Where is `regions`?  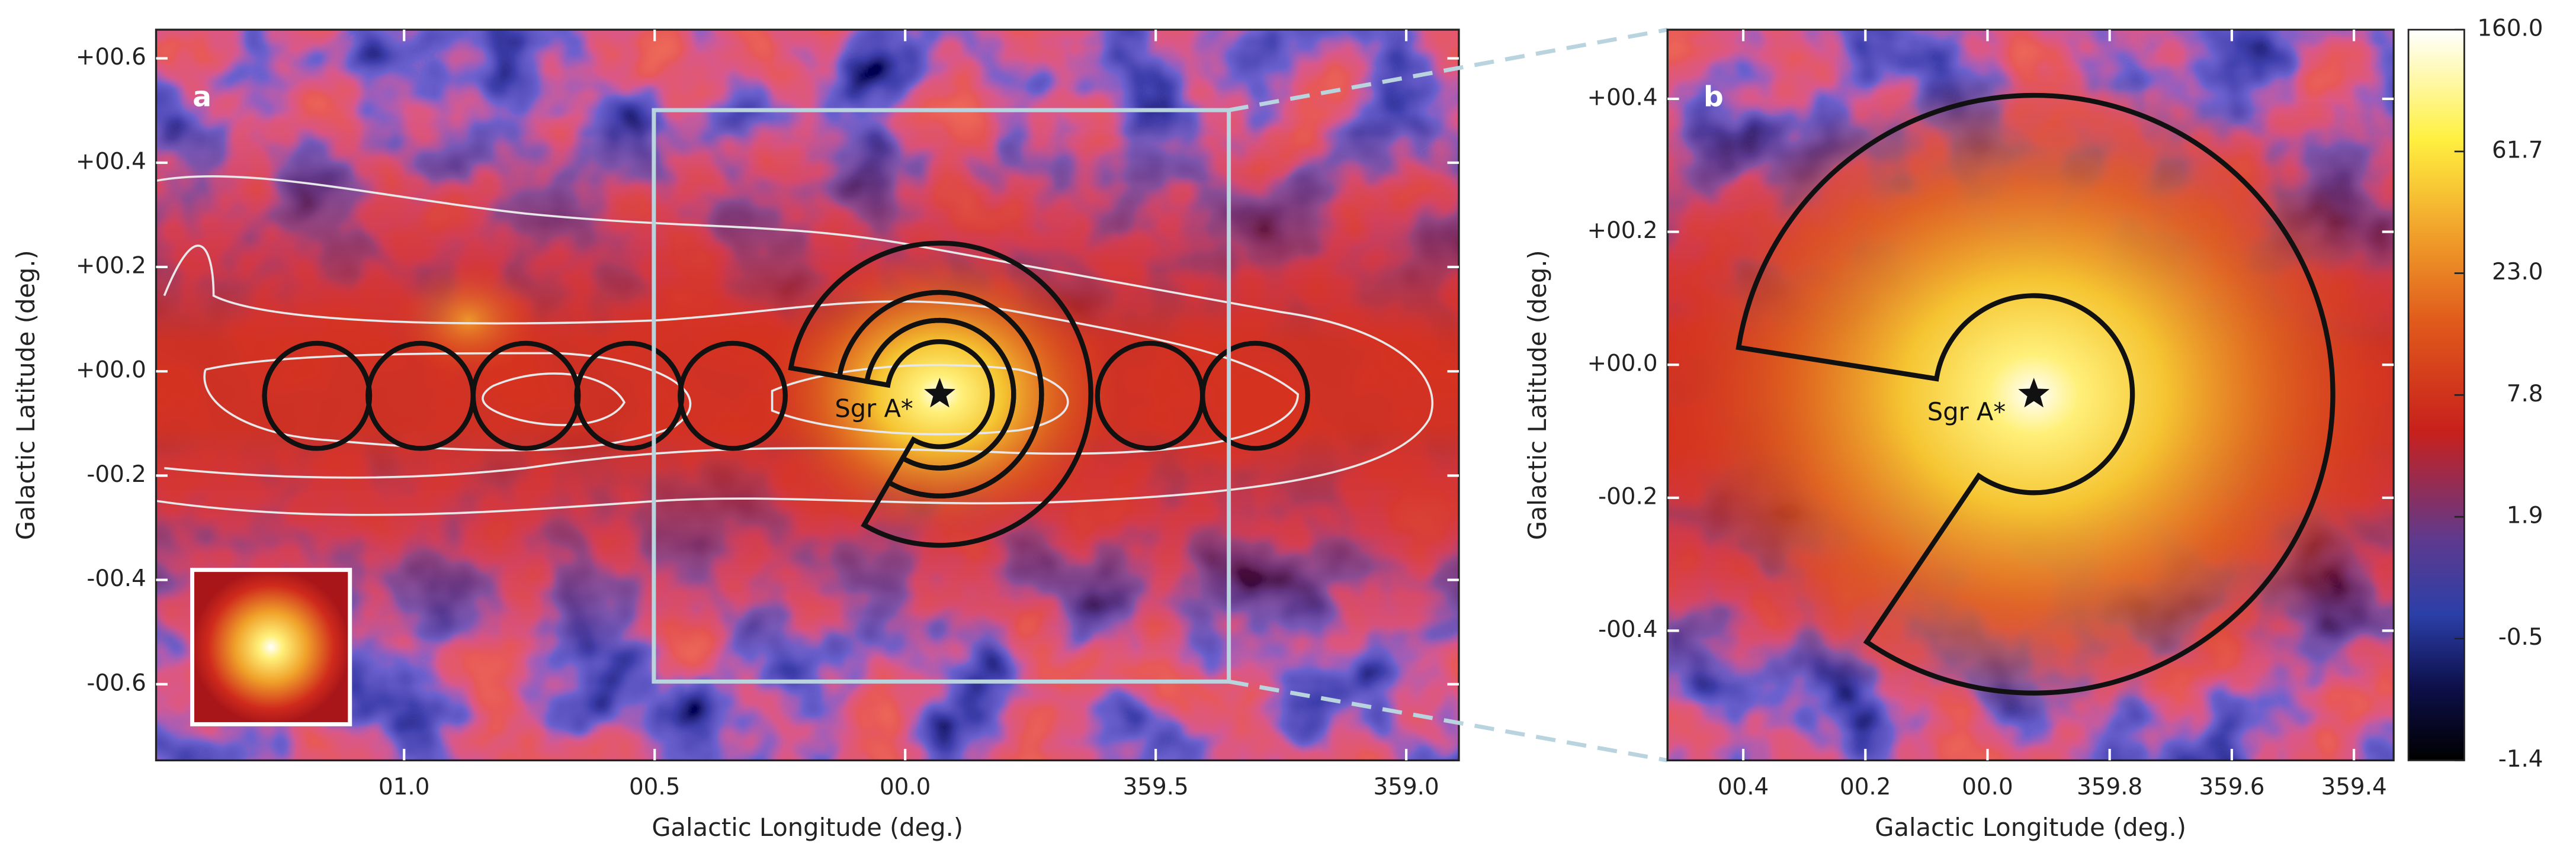
regions is located at coordinates (786, 394).